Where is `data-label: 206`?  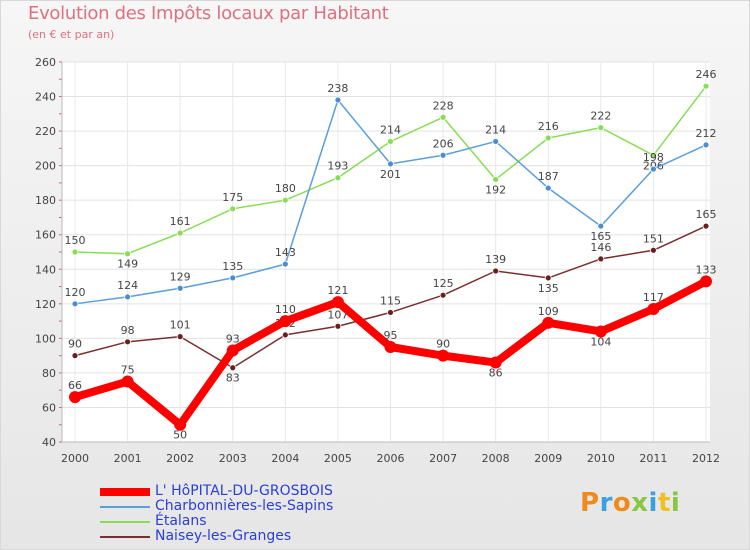 data-label: 206 is located at coordinates (443, 143).